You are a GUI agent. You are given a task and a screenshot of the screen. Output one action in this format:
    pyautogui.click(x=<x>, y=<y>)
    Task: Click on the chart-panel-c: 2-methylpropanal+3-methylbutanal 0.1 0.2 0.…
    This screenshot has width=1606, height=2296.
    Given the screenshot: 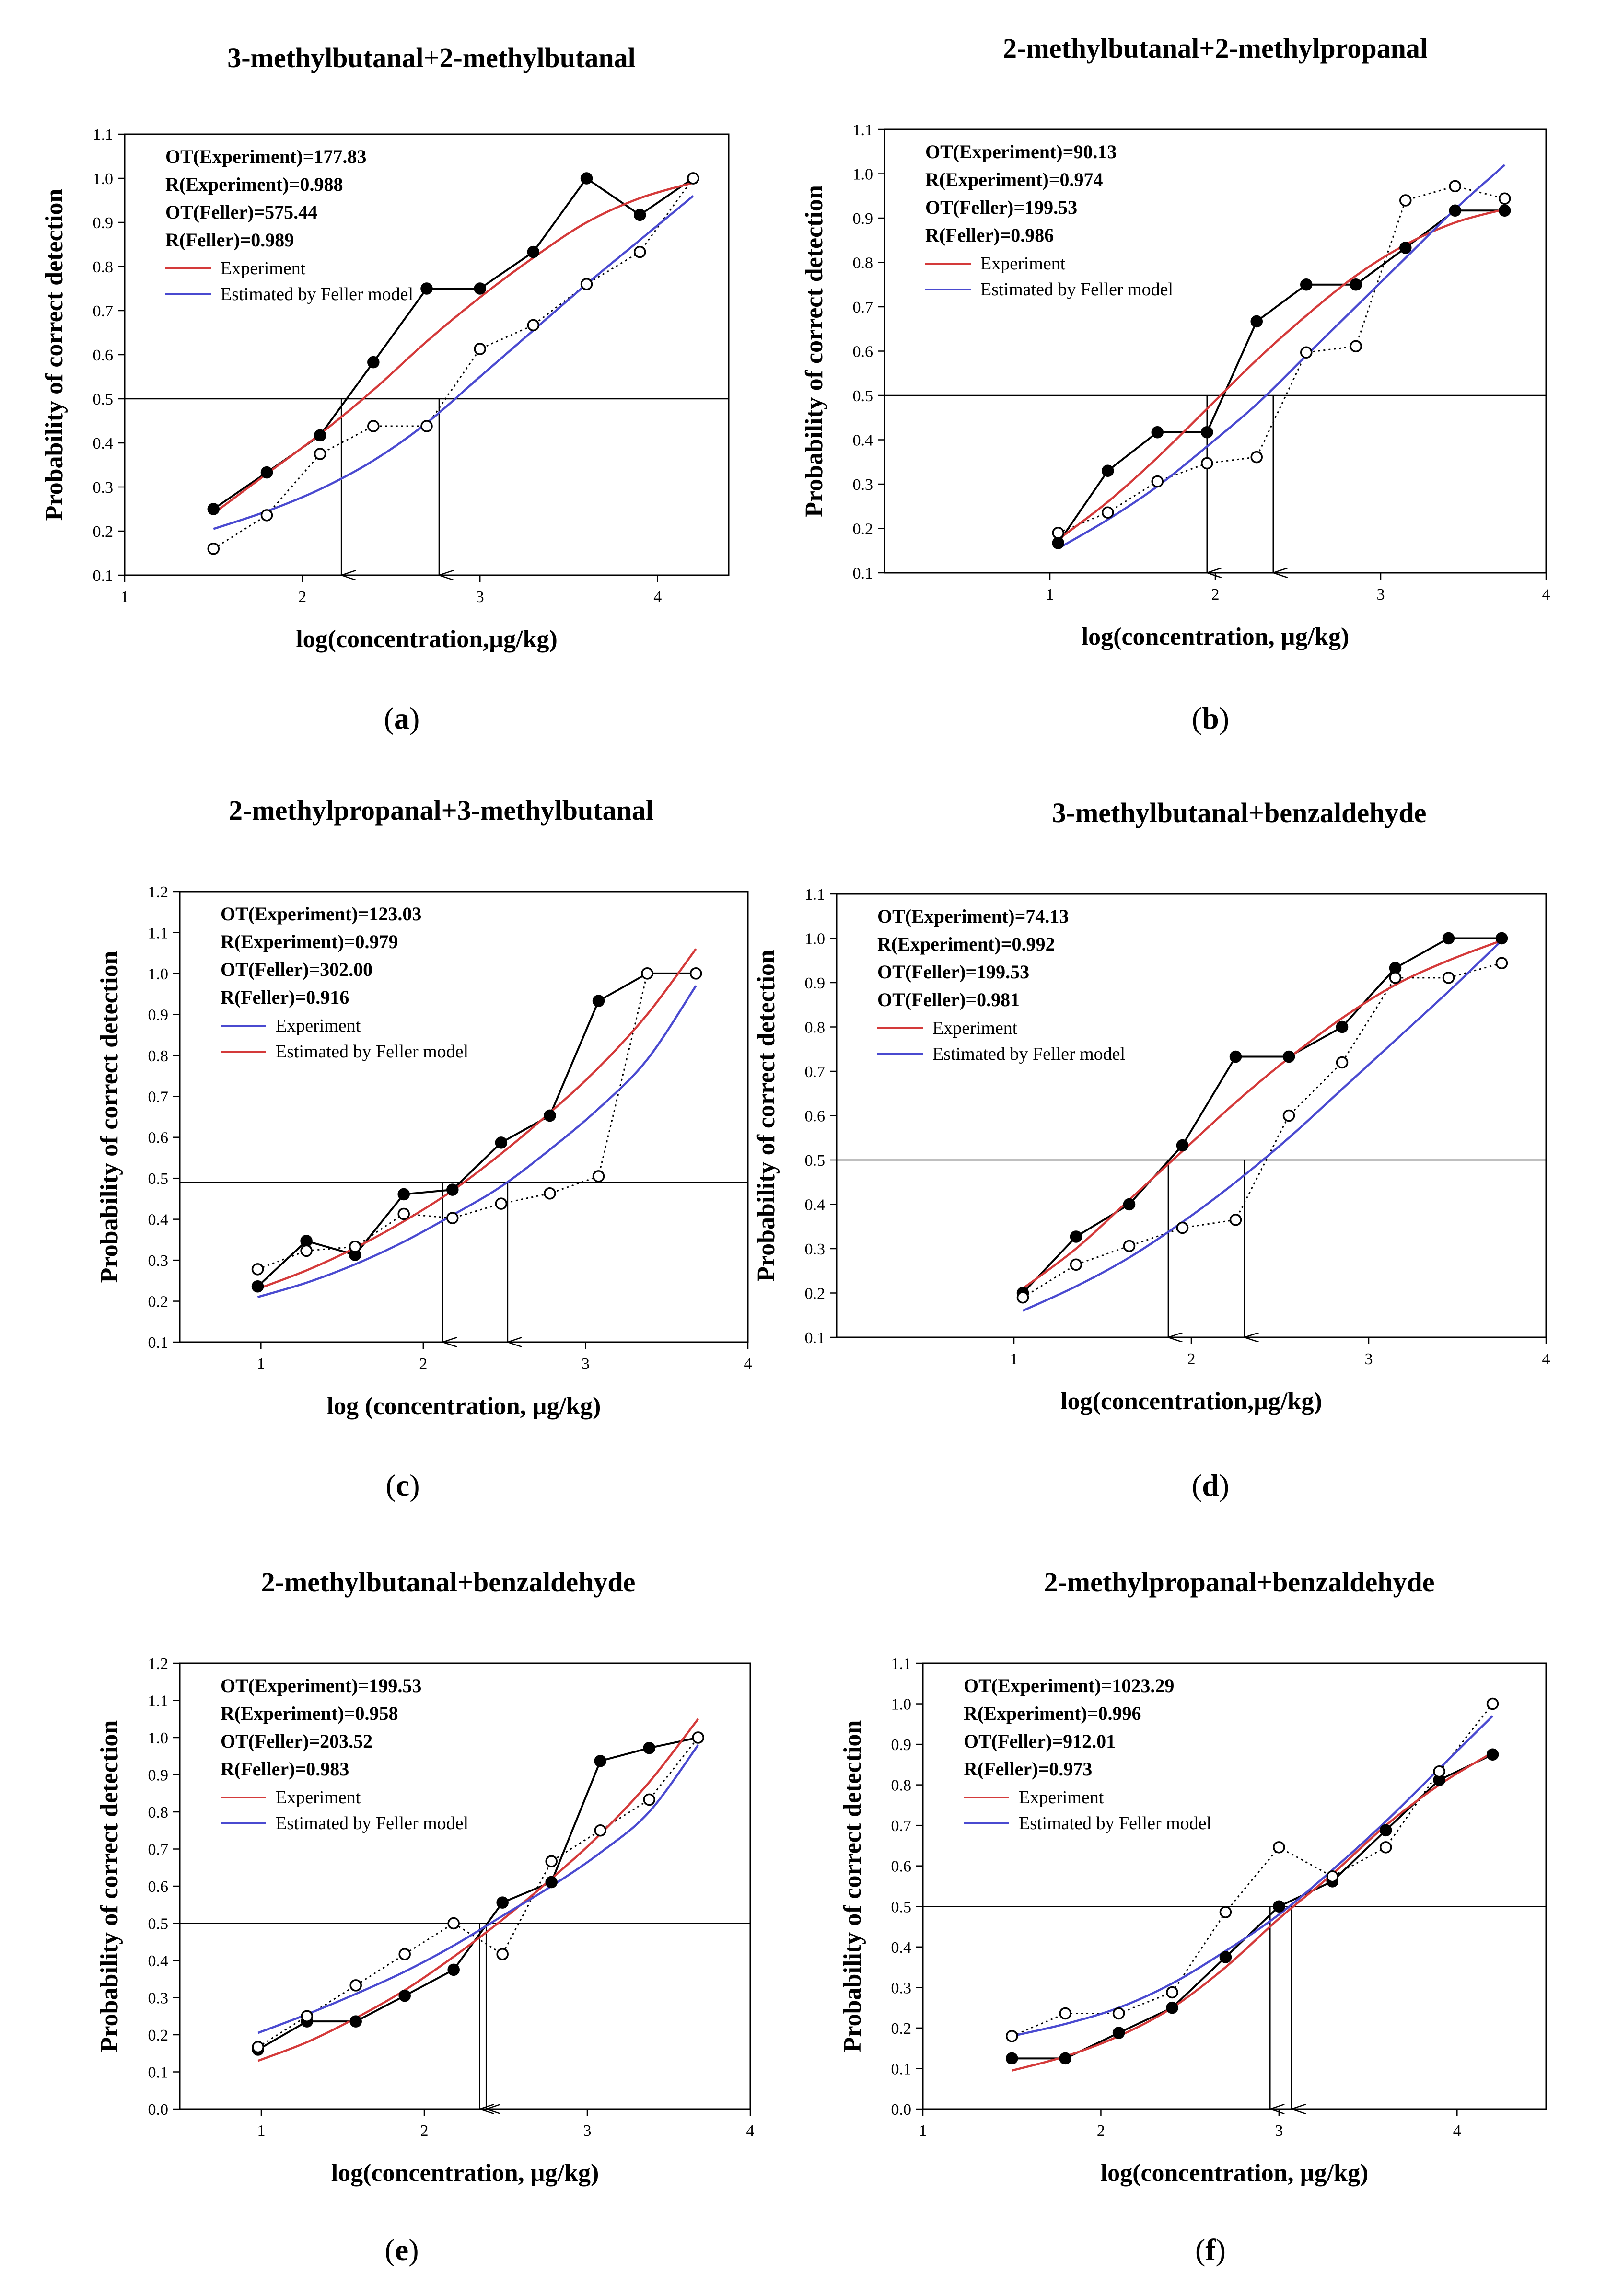 What is the action you would take?
    pyautogui.click(x=424, y=1148)
    